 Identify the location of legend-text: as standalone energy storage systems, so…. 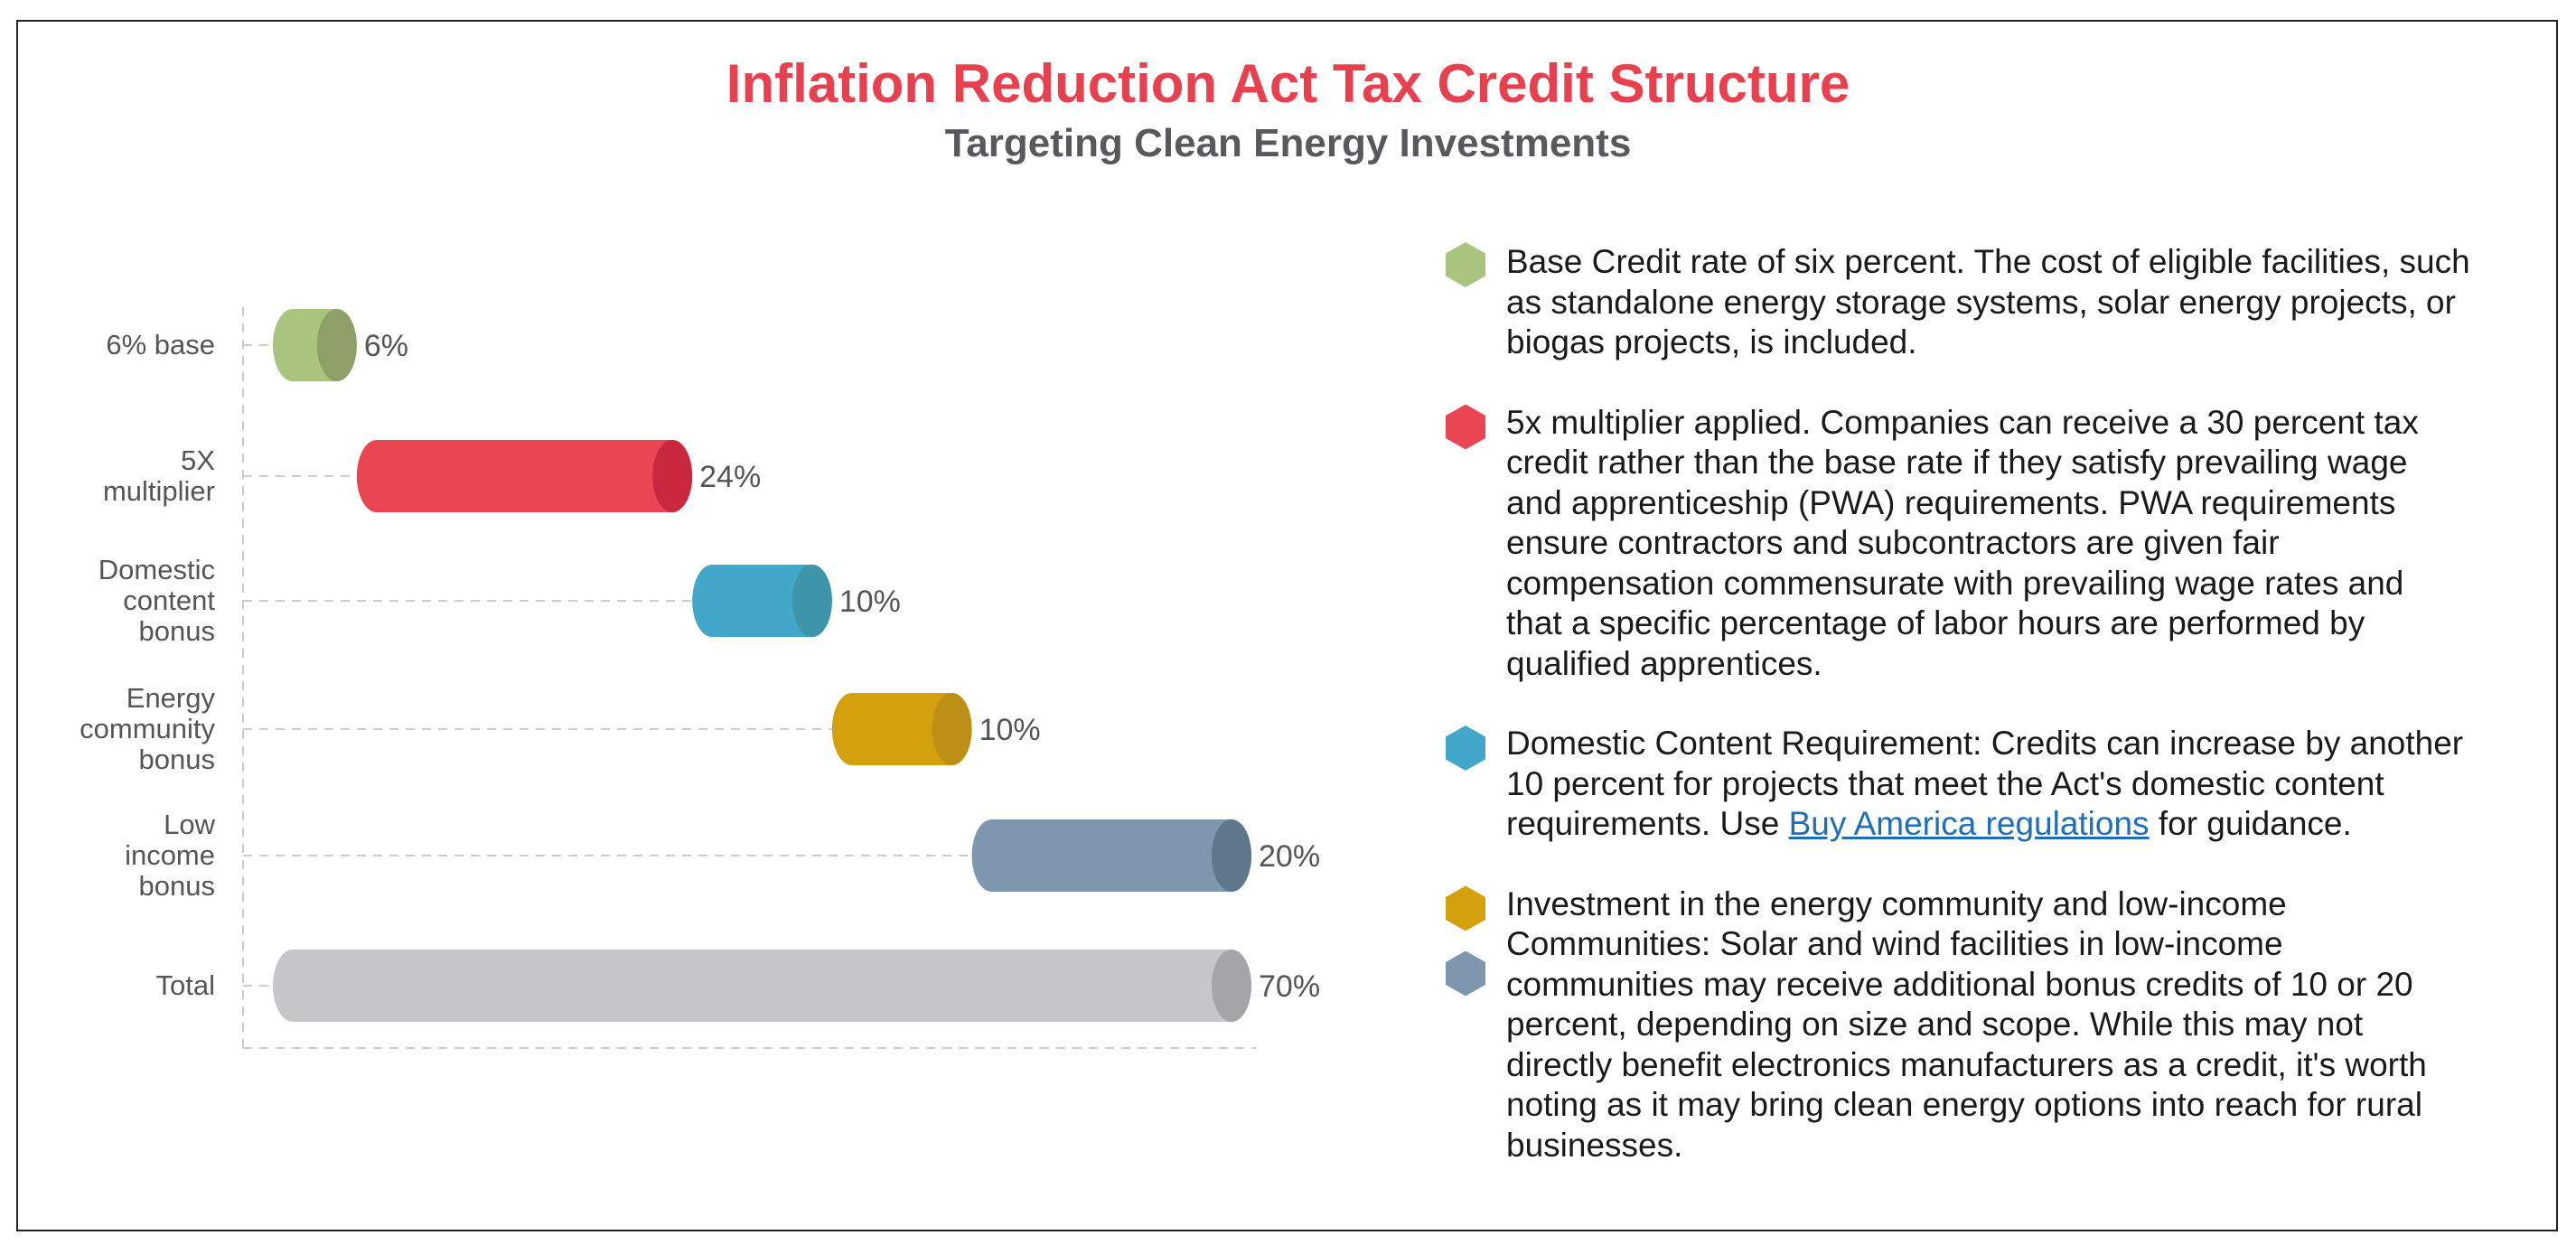
(1981, 302).